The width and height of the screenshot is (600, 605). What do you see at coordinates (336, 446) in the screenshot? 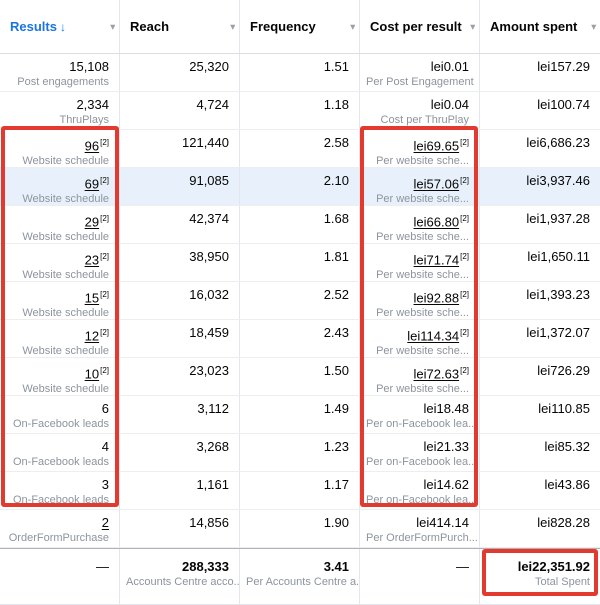
I see `frequency-value: 1.23` at bounding box center [336, 446].